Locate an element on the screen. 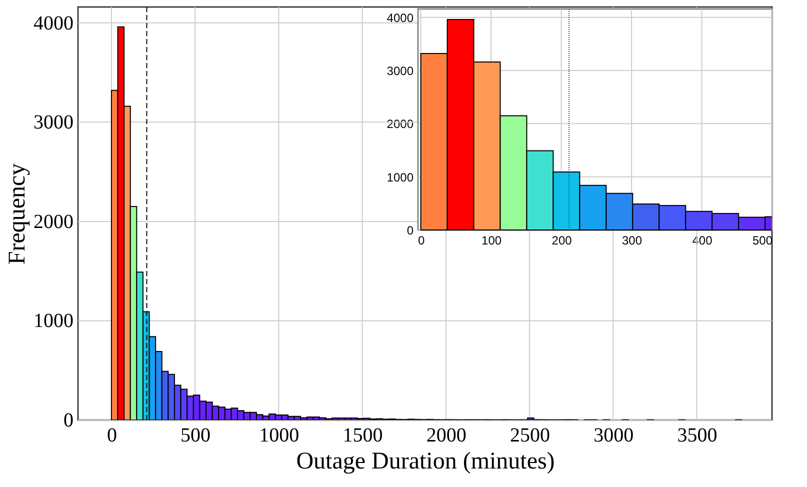 The image size is (807, 487). x-tick-label: 2500 is located at coordinates (530, 435).